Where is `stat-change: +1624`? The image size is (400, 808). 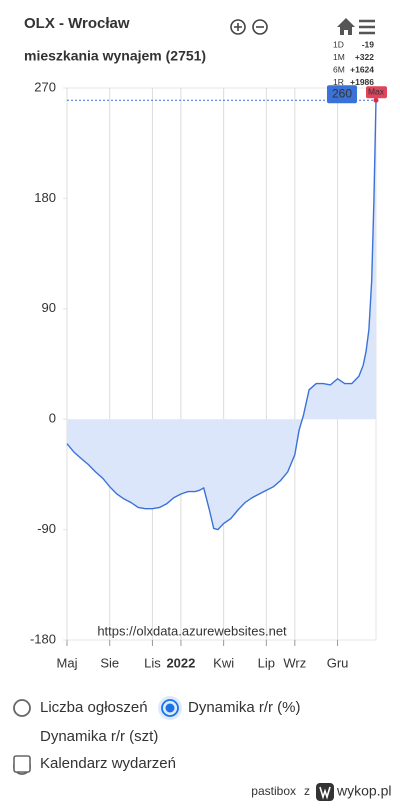 stat-change: +1624 is located at coordinates (362, 69).